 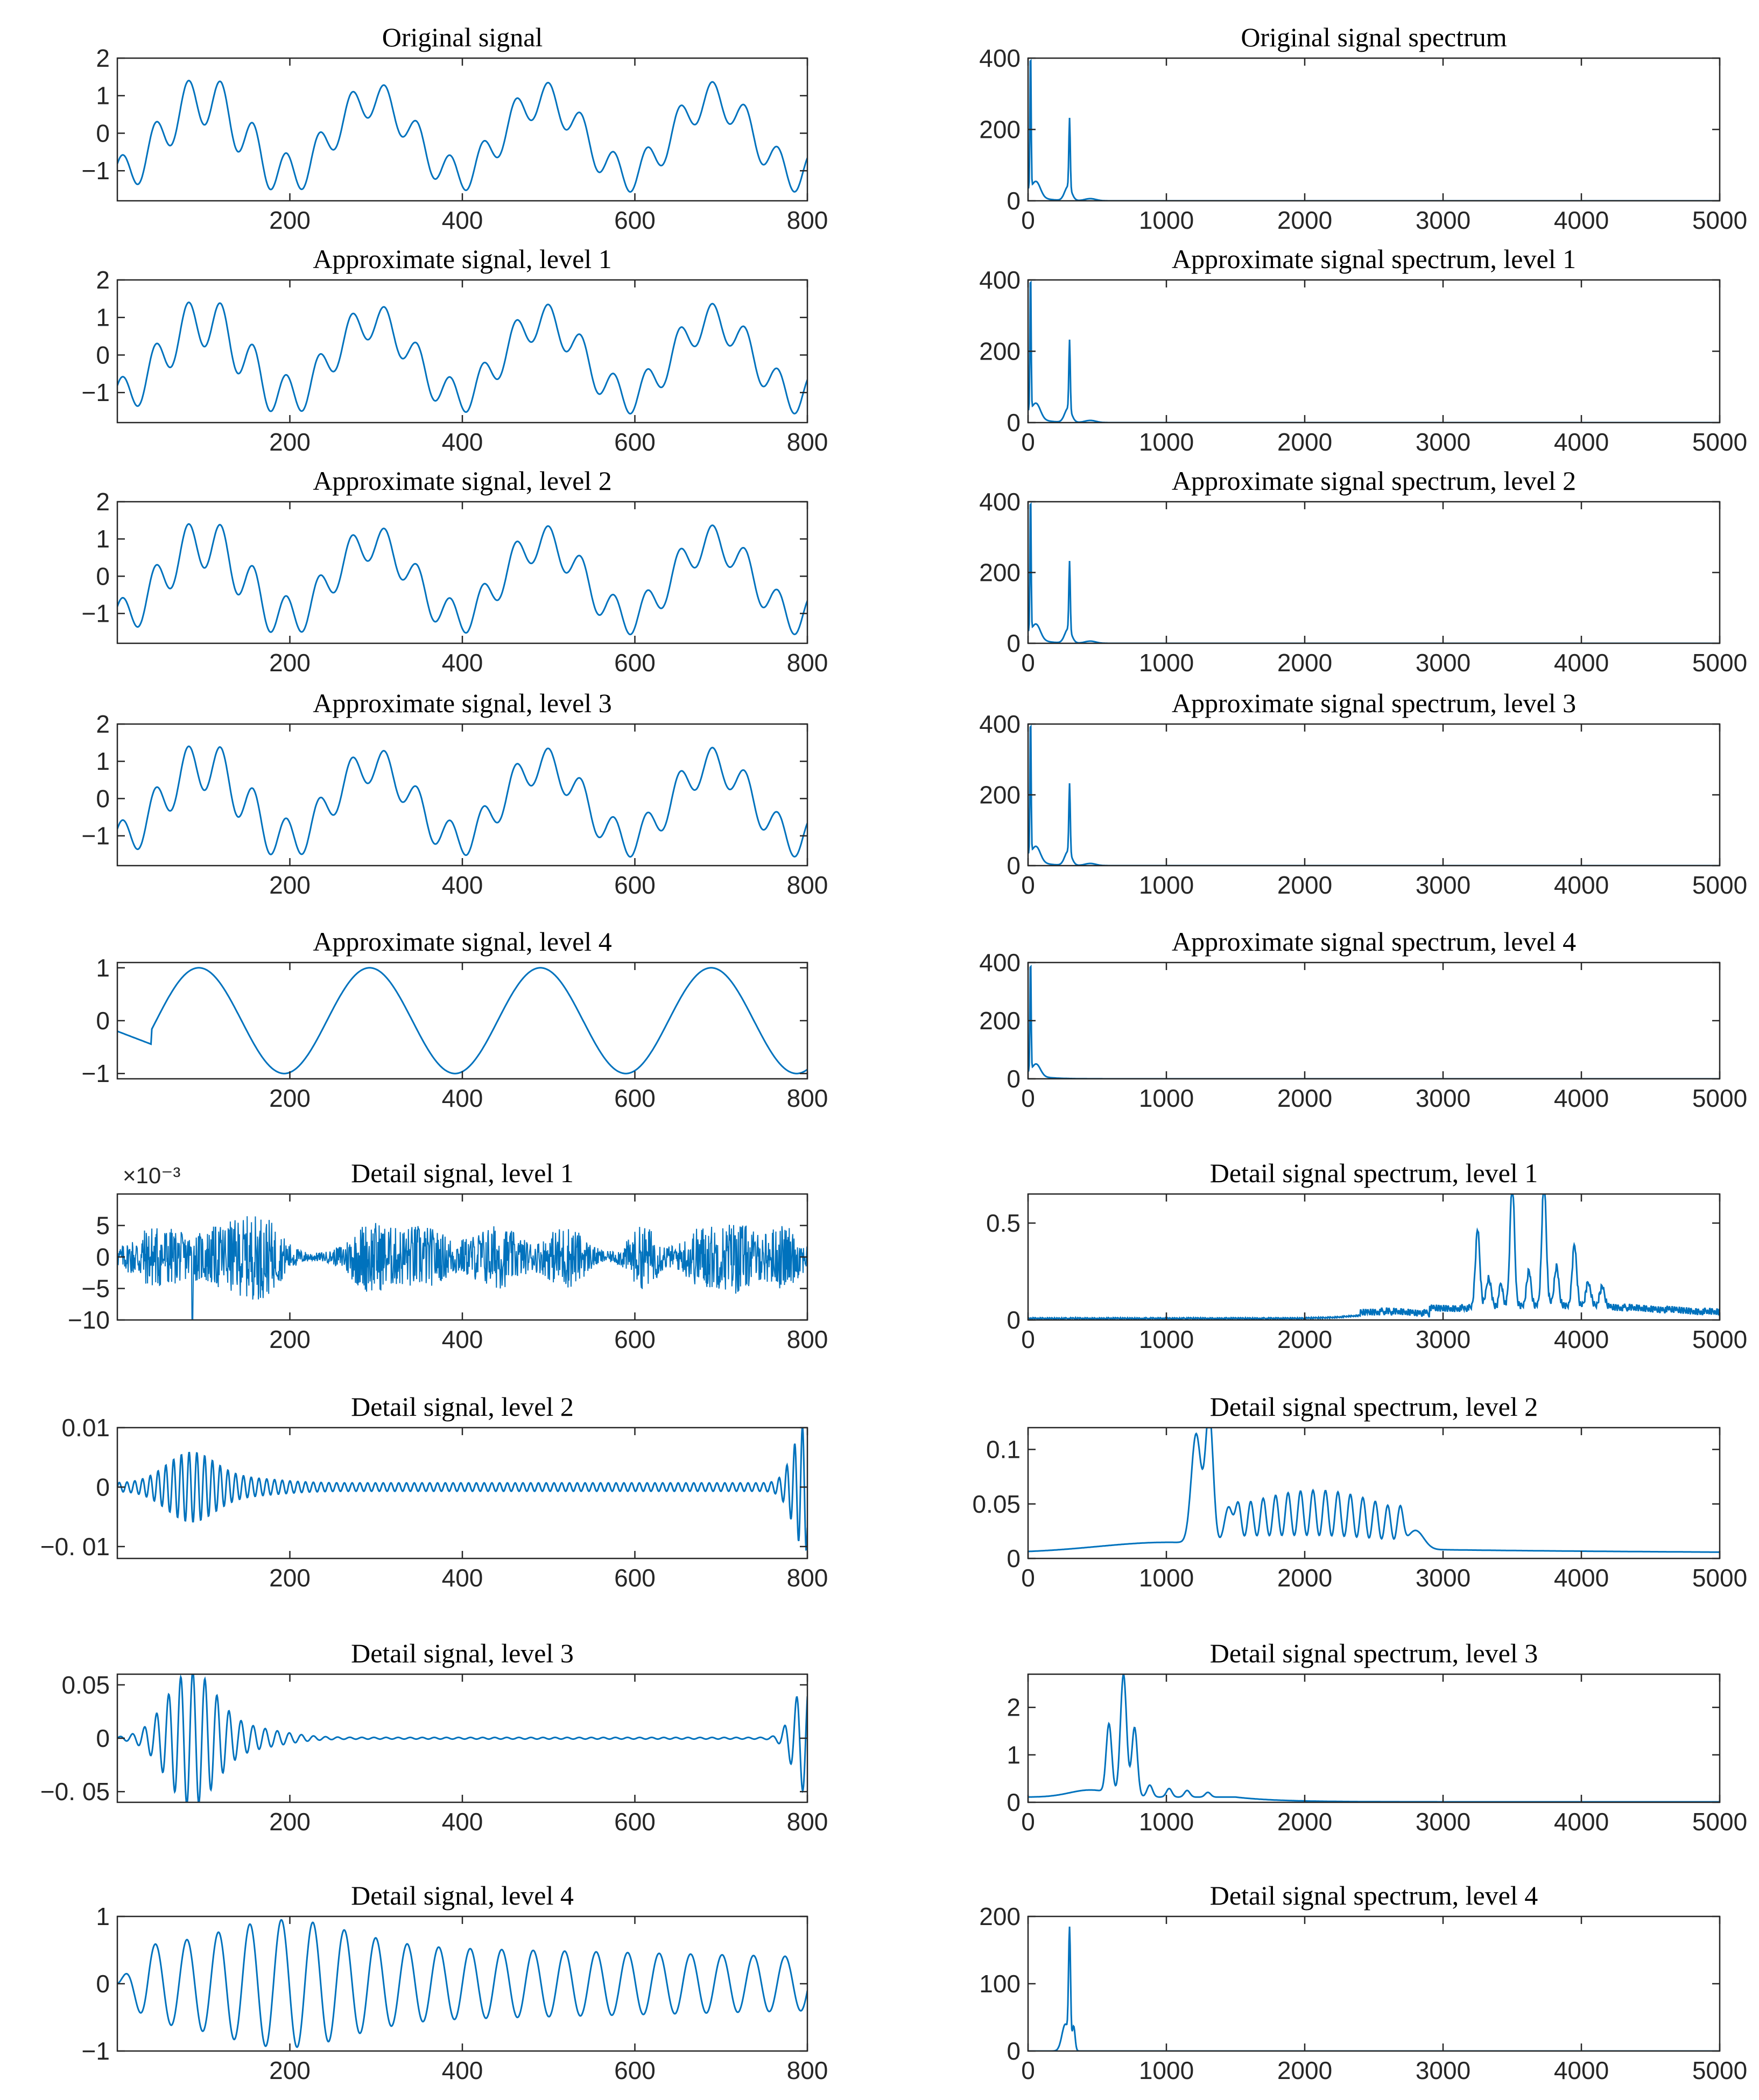 I want to click on axis-multiplier: ×10⁻³, so click(x=151, y=1176).